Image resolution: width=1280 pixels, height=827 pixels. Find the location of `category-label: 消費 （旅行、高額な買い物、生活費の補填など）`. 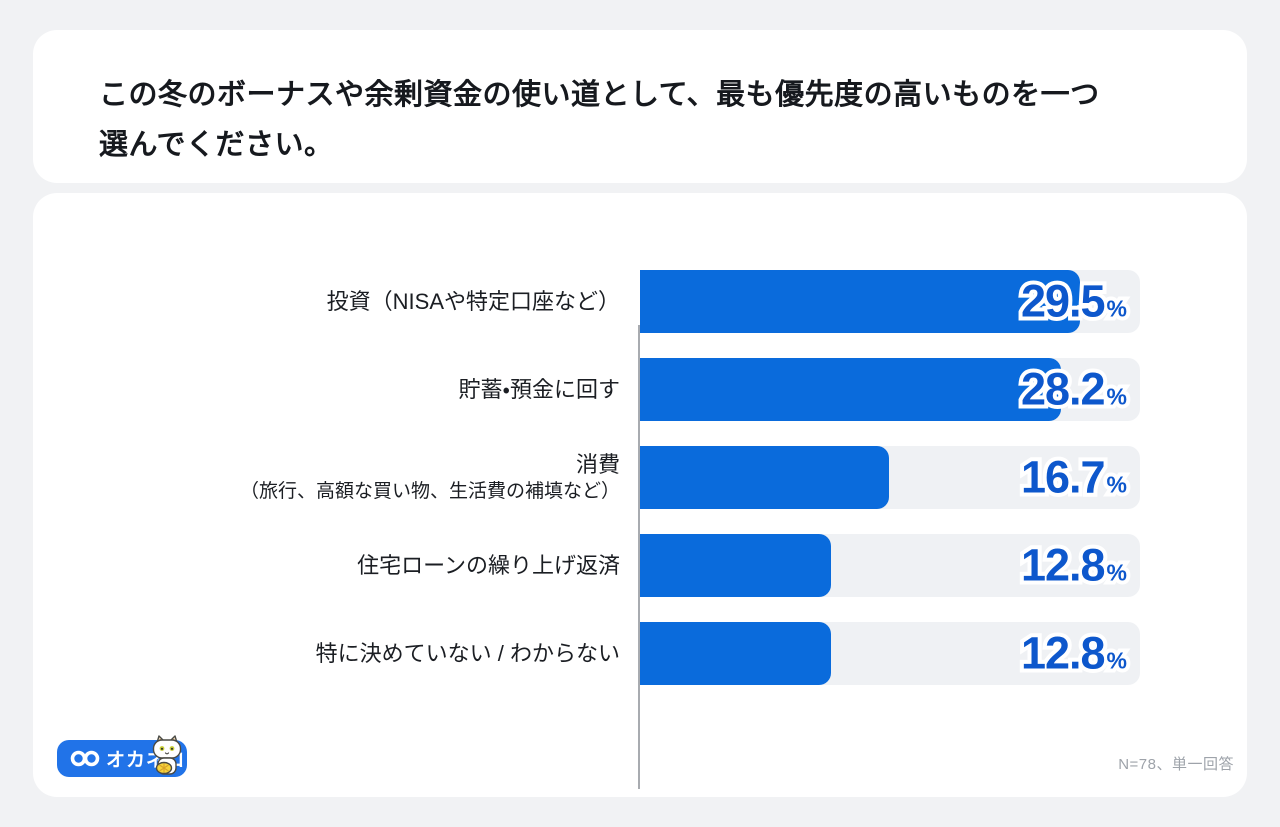

category-label: 消費 （旅行、高額な買い物、生活費の補填など） is located at coordinates (326, 478).